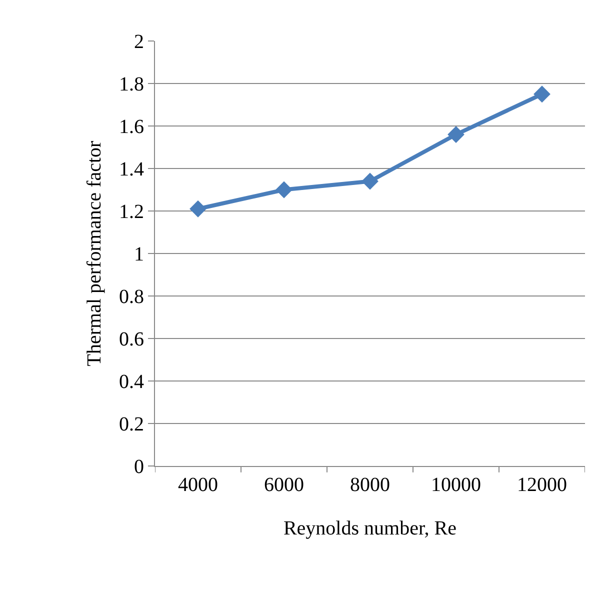 This screenshot has height=597, width=614. I want to click on x-tick-label: 4000, so click(198, 485).